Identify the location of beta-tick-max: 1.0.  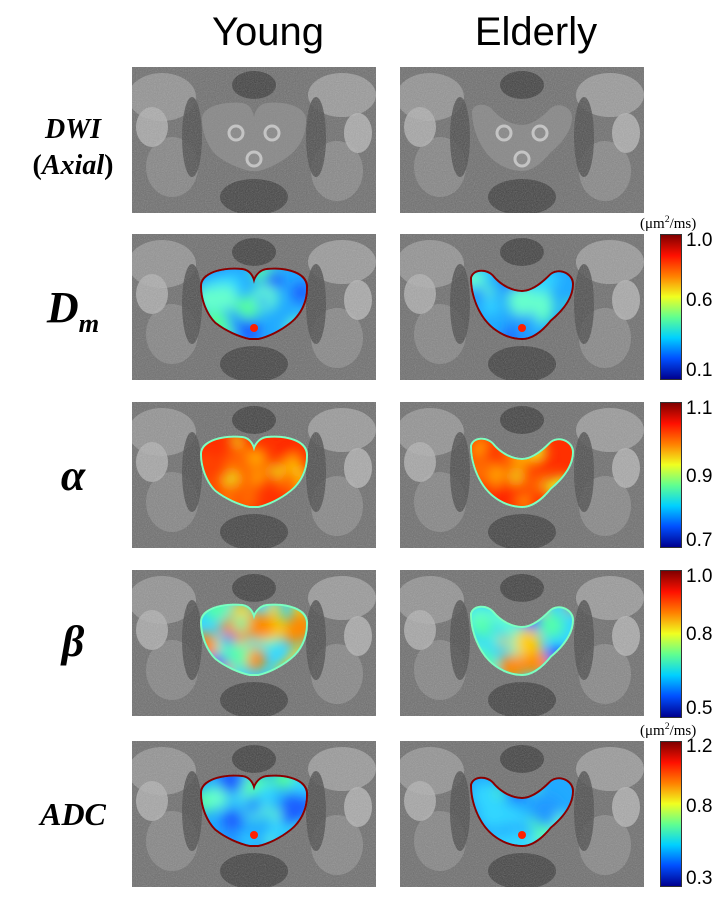
(699, 576).